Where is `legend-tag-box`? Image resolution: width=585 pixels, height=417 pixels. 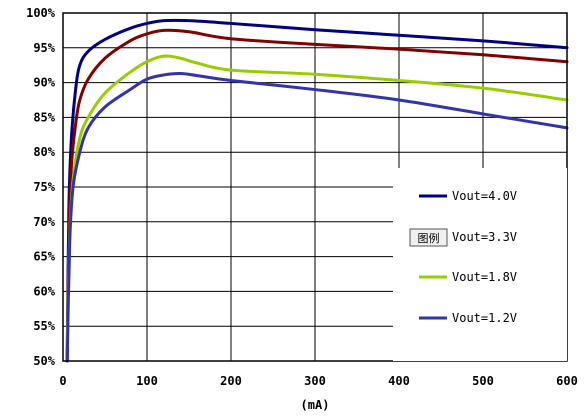 legend-tag-box is located at coordinates (428, 237).